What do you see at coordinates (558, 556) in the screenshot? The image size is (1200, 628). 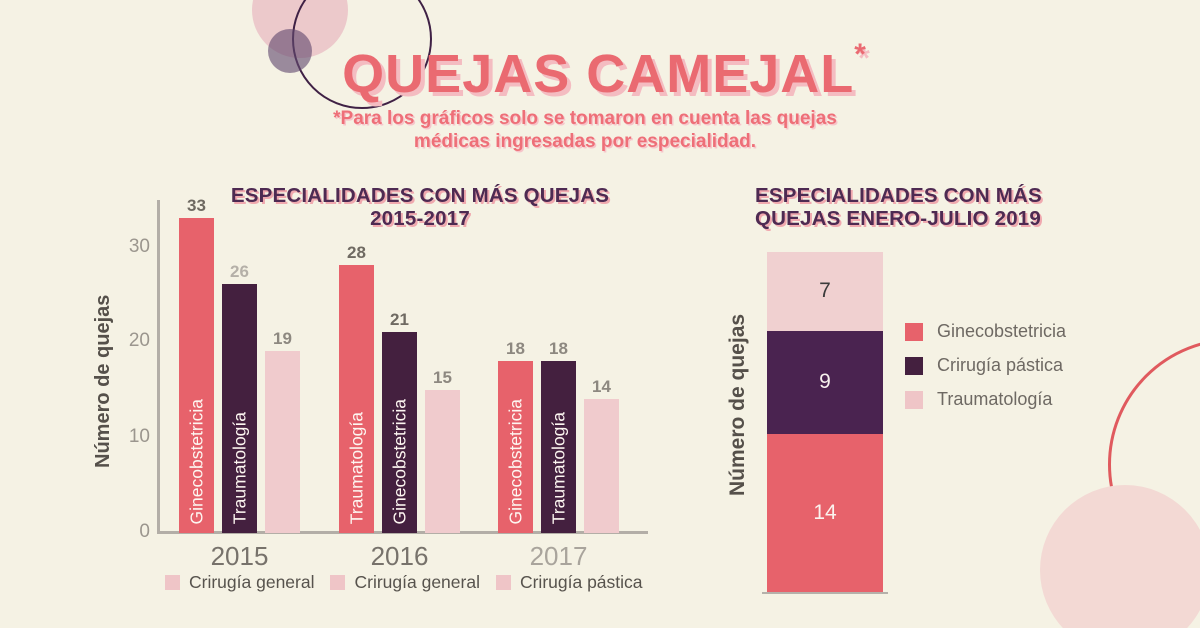 I see `x-axis-label-2017: 2017` at bounding box center [558, 556].